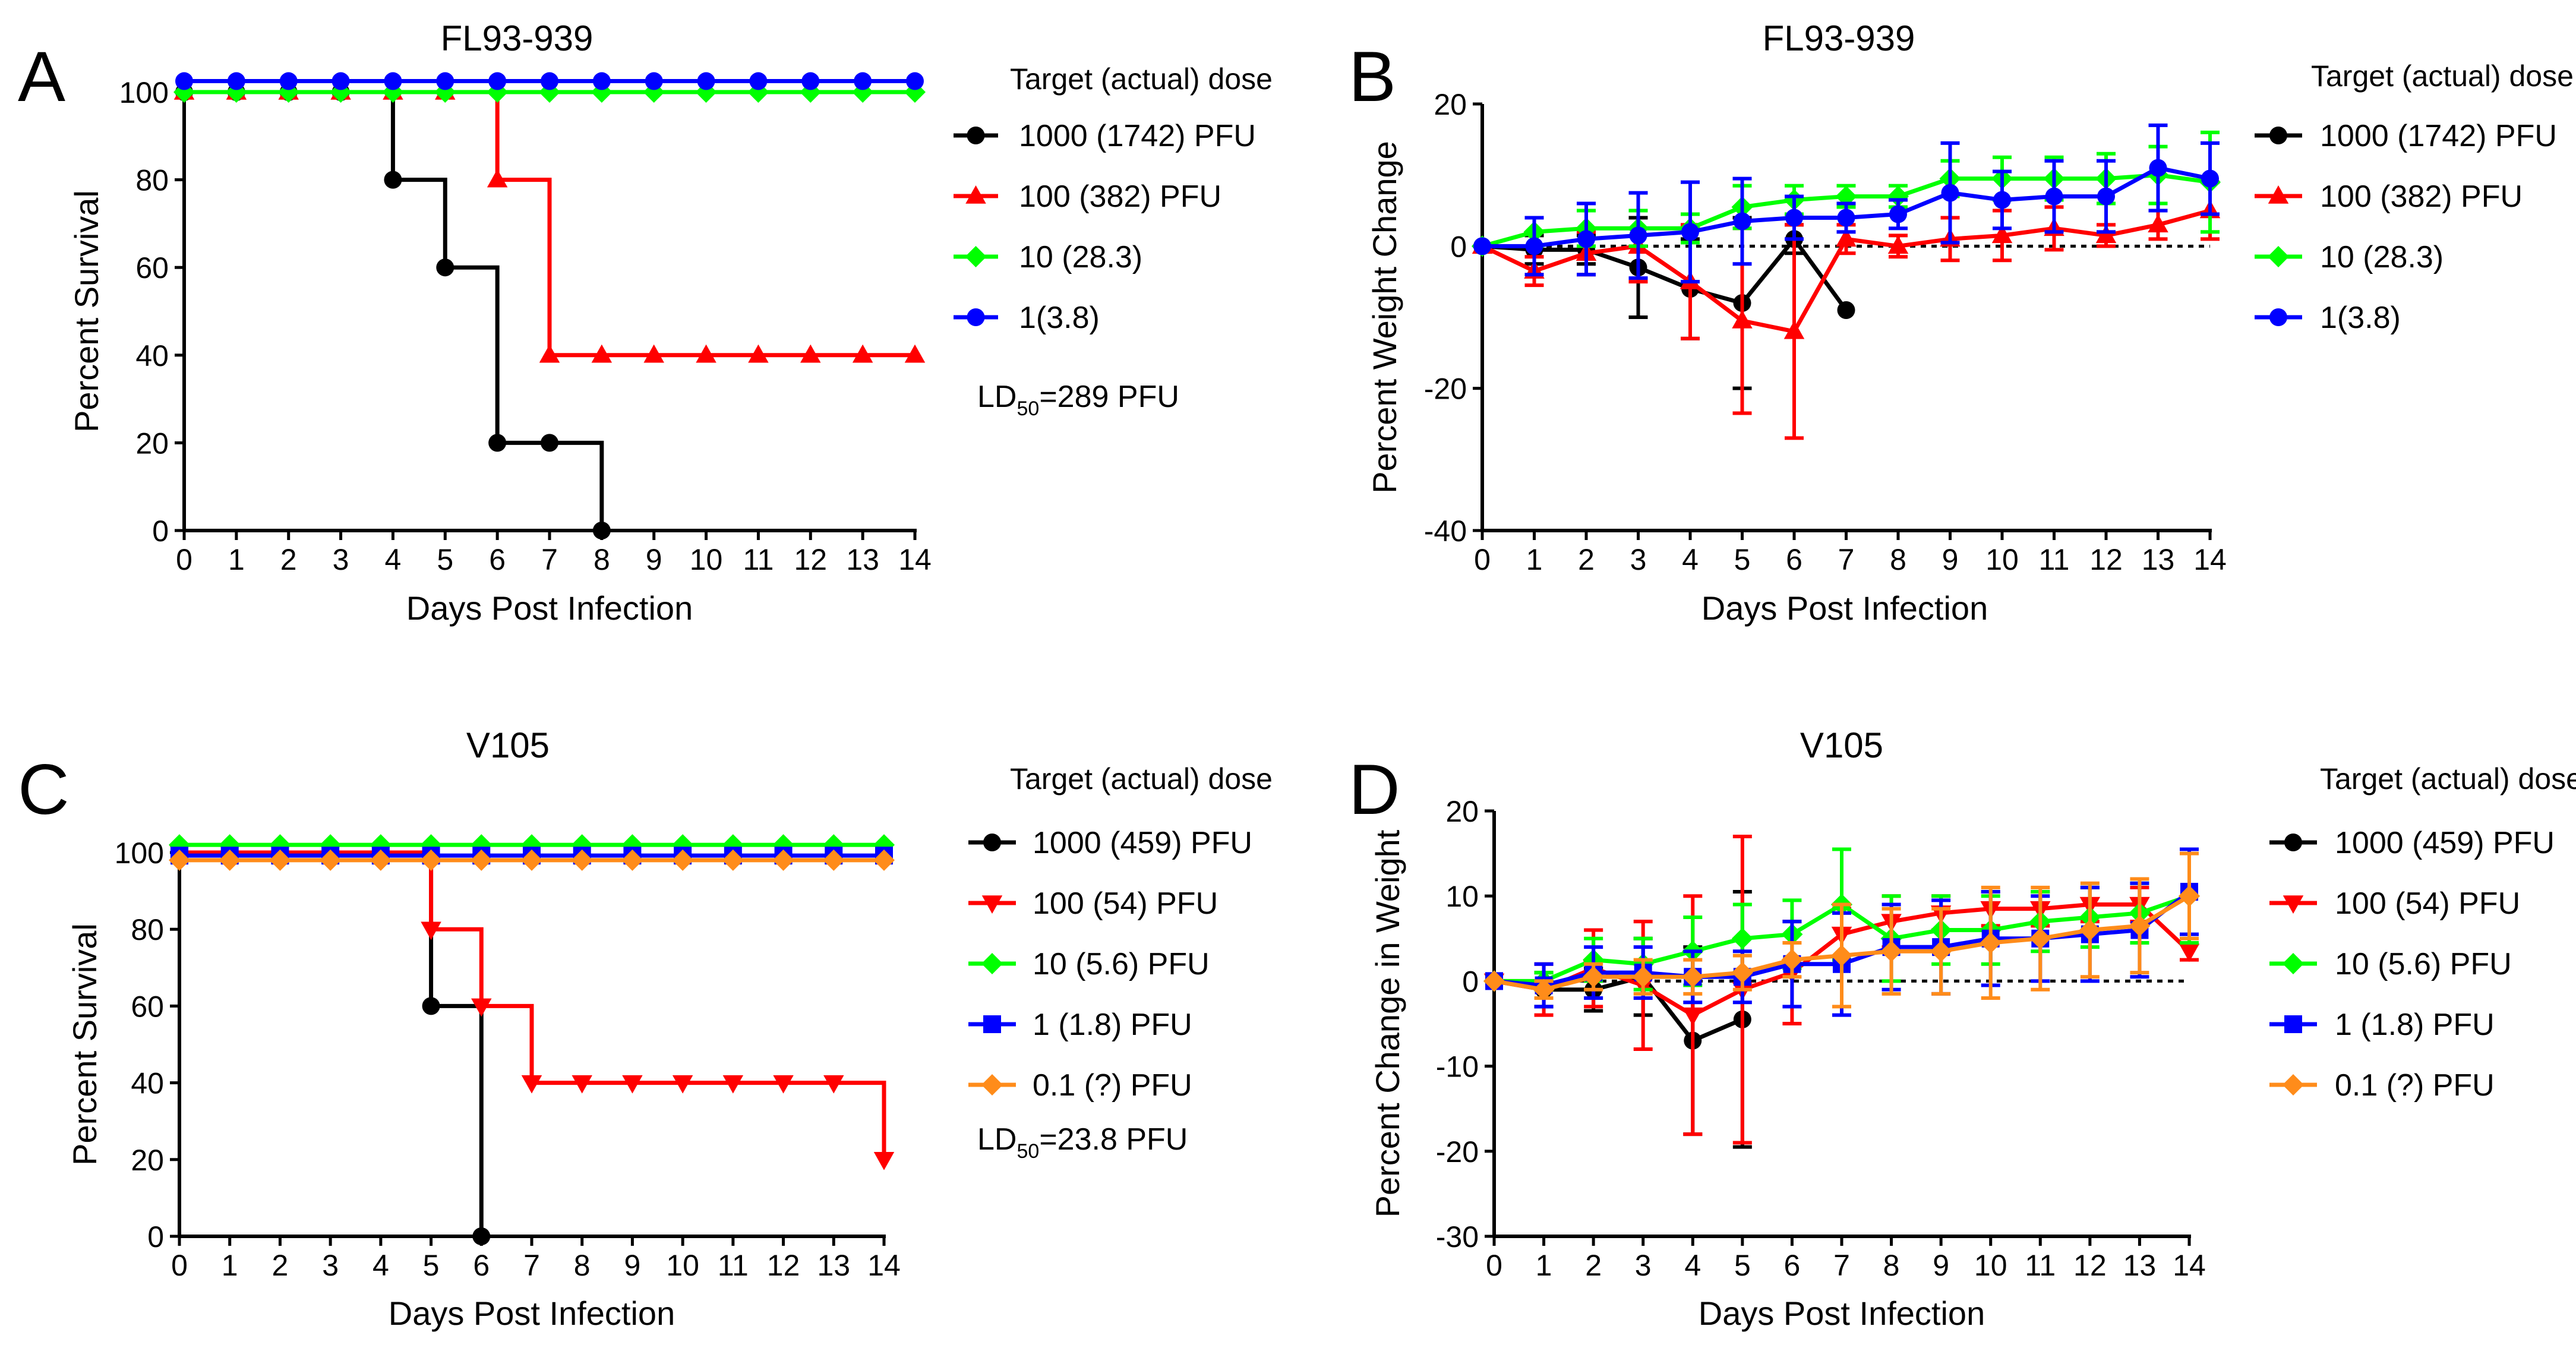 This screenshot has height=1348, width=2576. What do you see at coordinates (1844, 608) in the screenshot?
I see `x-axis-label: Days Post Infection` at bounding box center [1844, 608].